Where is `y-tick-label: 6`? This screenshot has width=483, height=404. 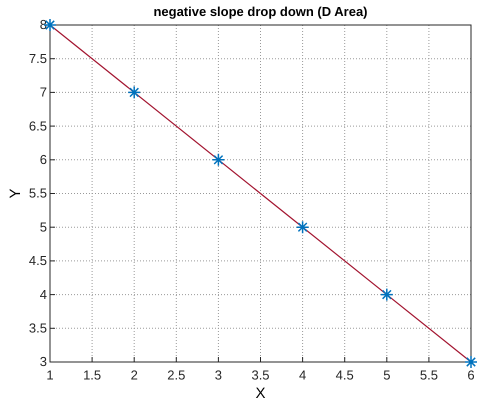
y-tick-label: 6 is located at coordinates (43, 159).